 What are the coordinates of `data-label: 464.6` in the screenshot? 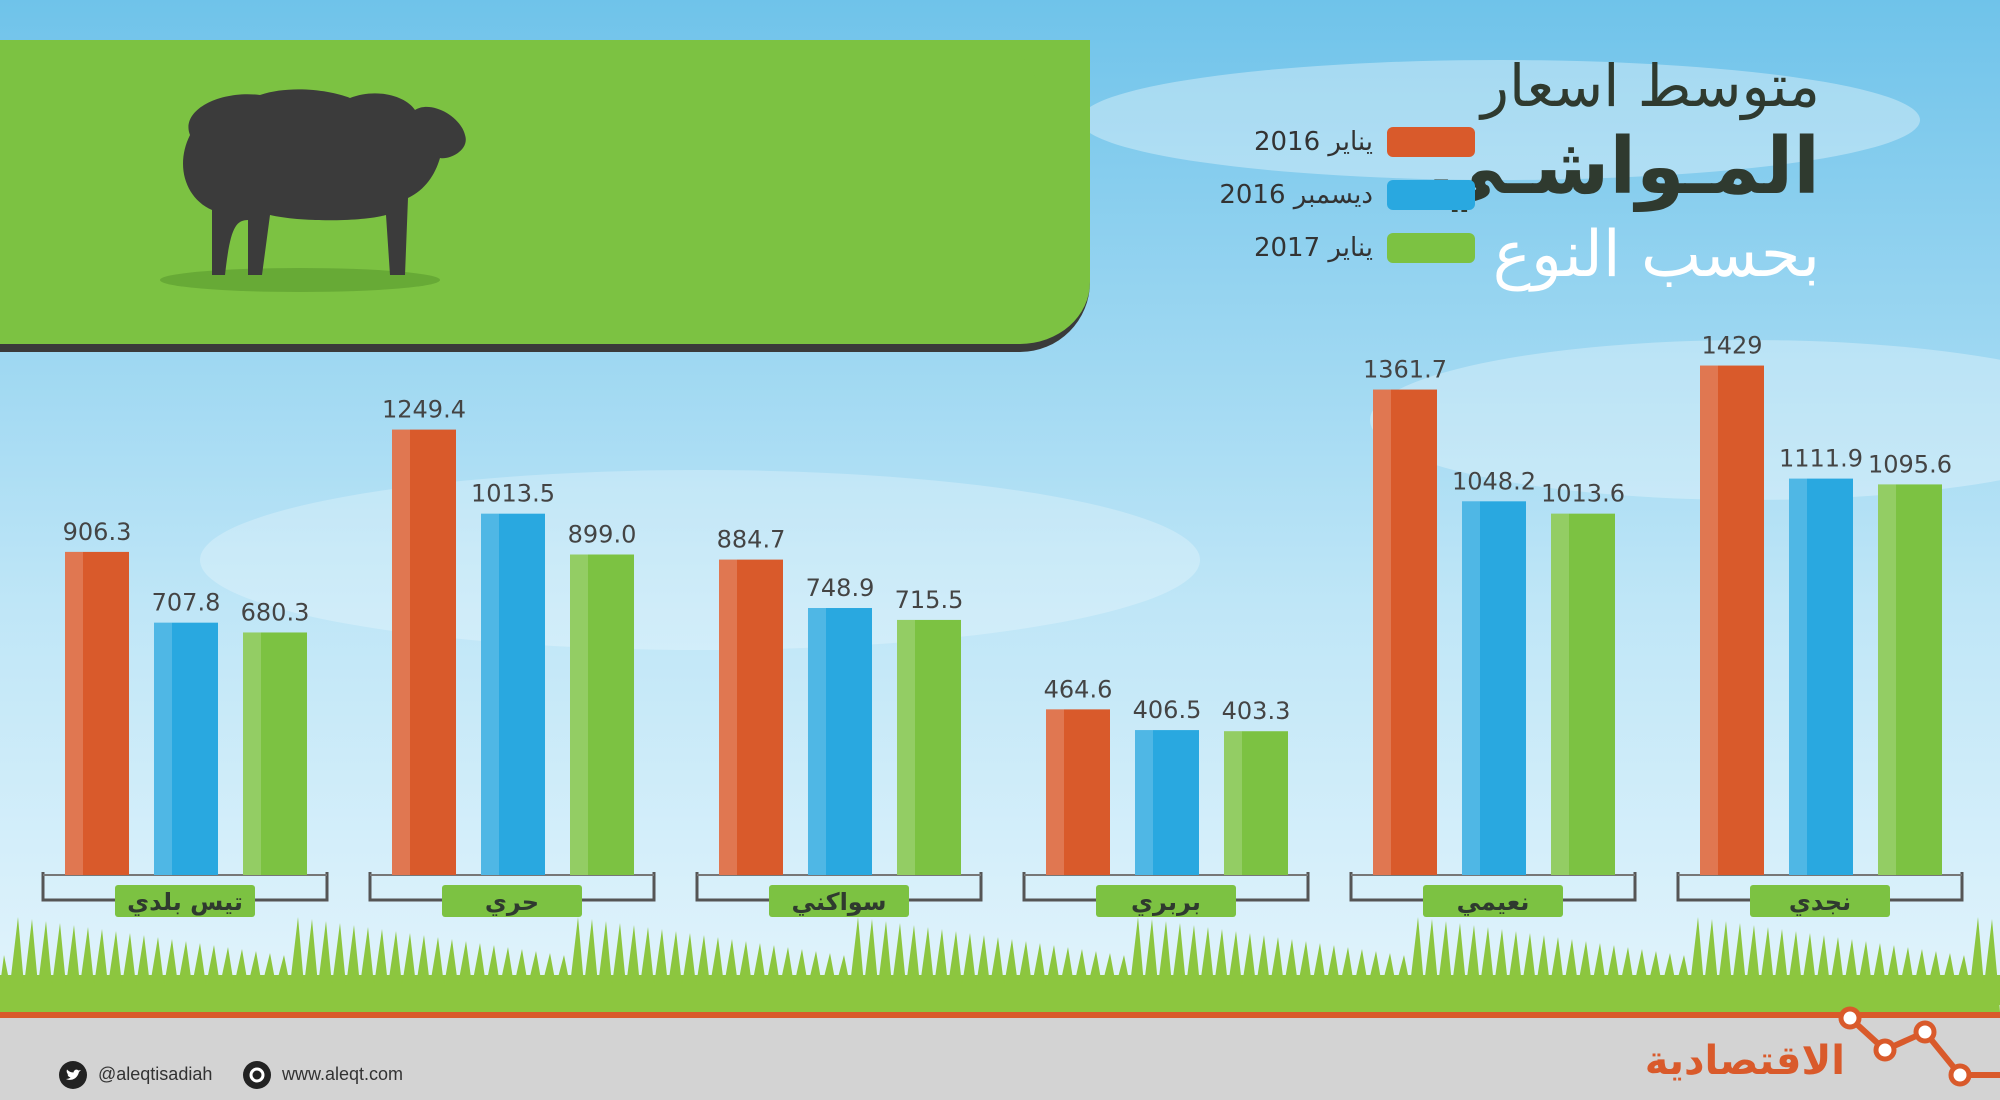 It's located at (1078, 689).